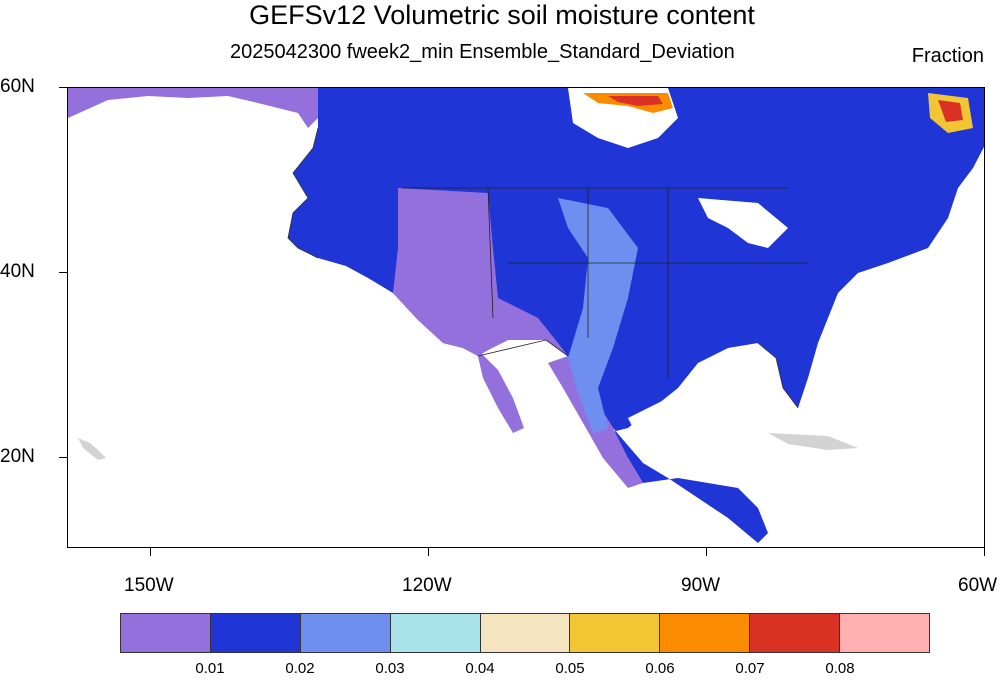  Describe the element at coordinates (660, 668) in the screenshot. I see `colorbar-label: 0.06` at that location.